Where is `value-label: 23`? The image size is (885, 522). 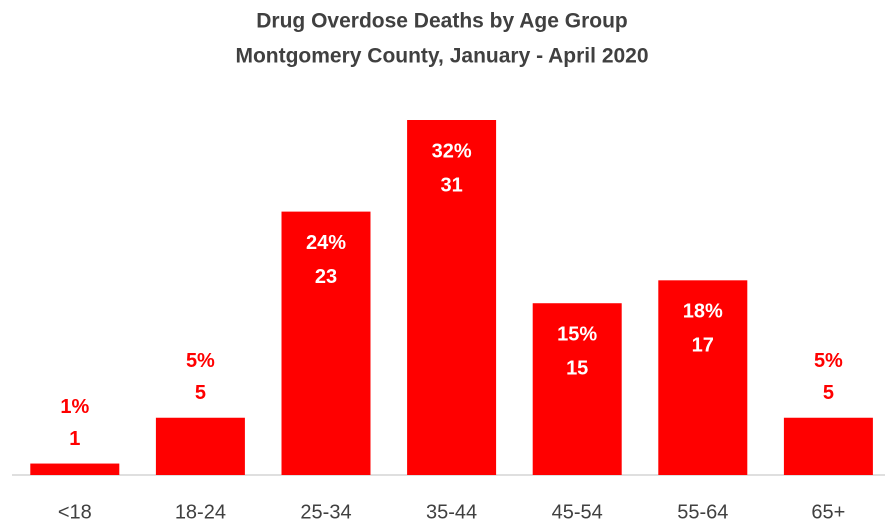 value-label: 23 is located at coordinates (326, 277).